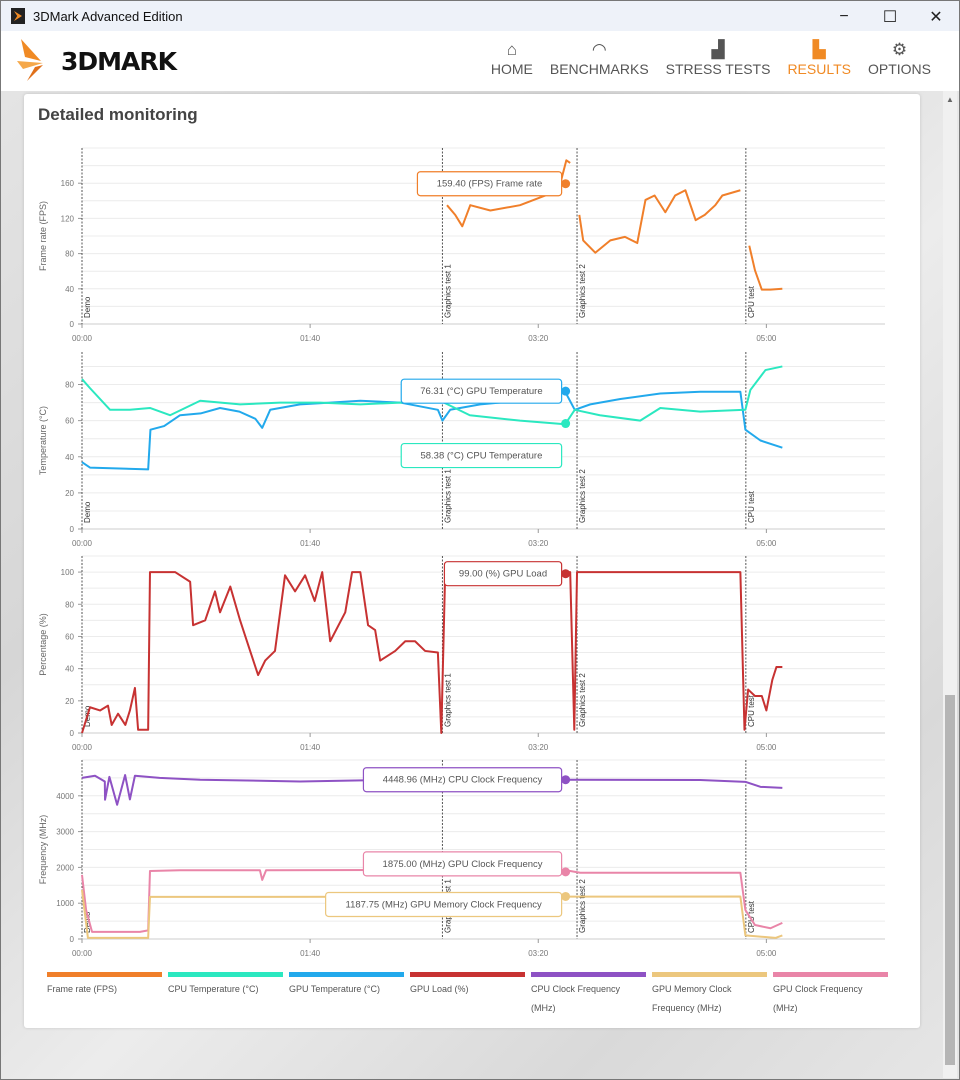 The image size is (960, 1080). I want to click on maximize-button: ☐, so click(890, 17).